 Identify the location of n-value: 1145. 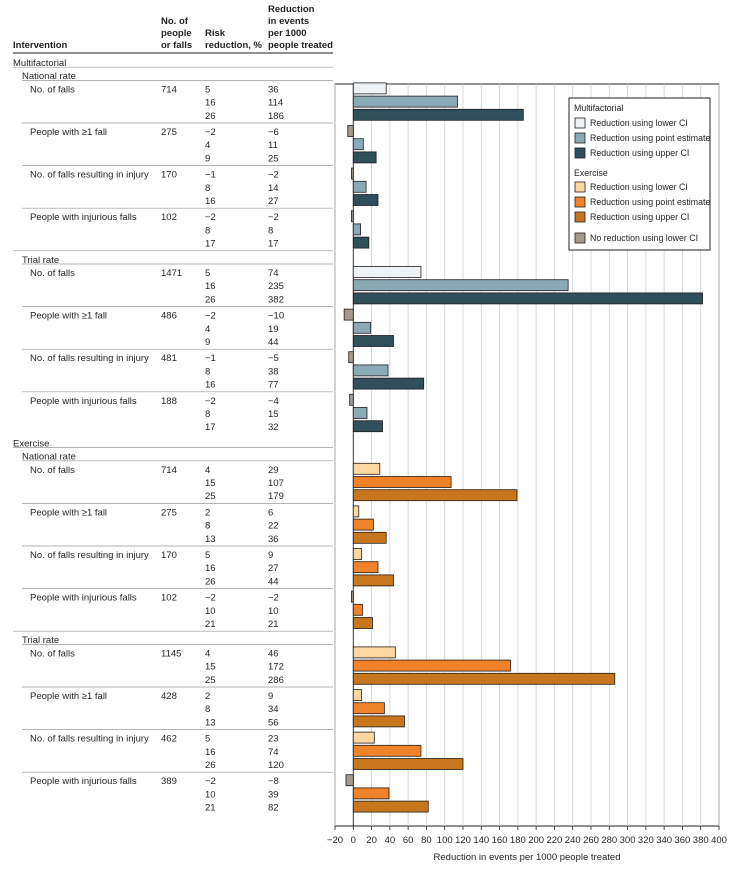
(171, 653).